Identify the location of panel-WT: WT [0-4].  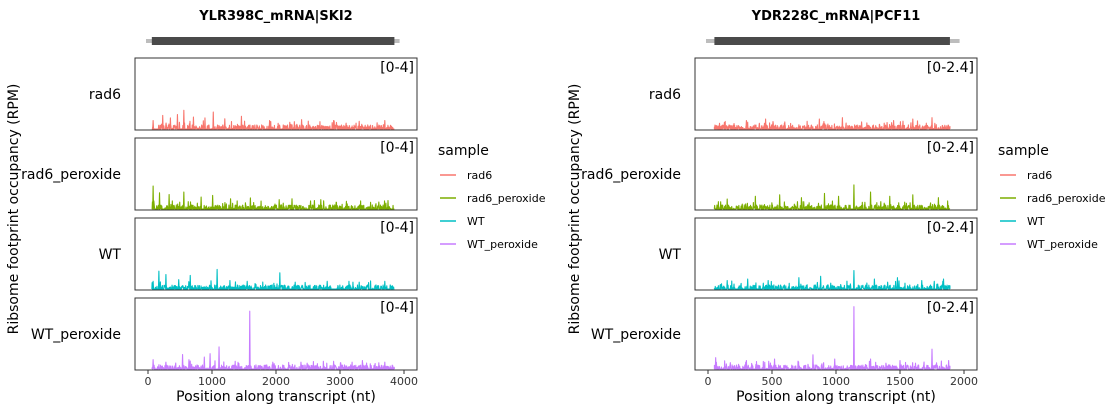
(258, 254).